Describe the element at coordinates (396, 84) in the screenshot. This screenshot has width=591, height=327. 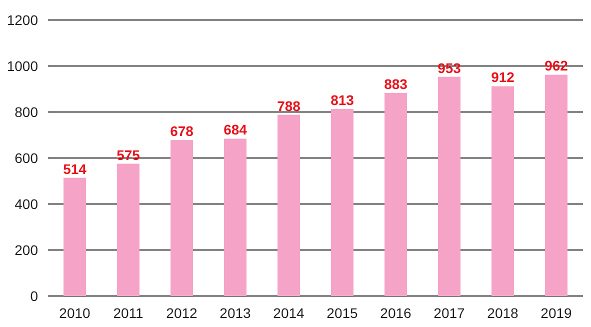
I see `data-label: 883` at that location.